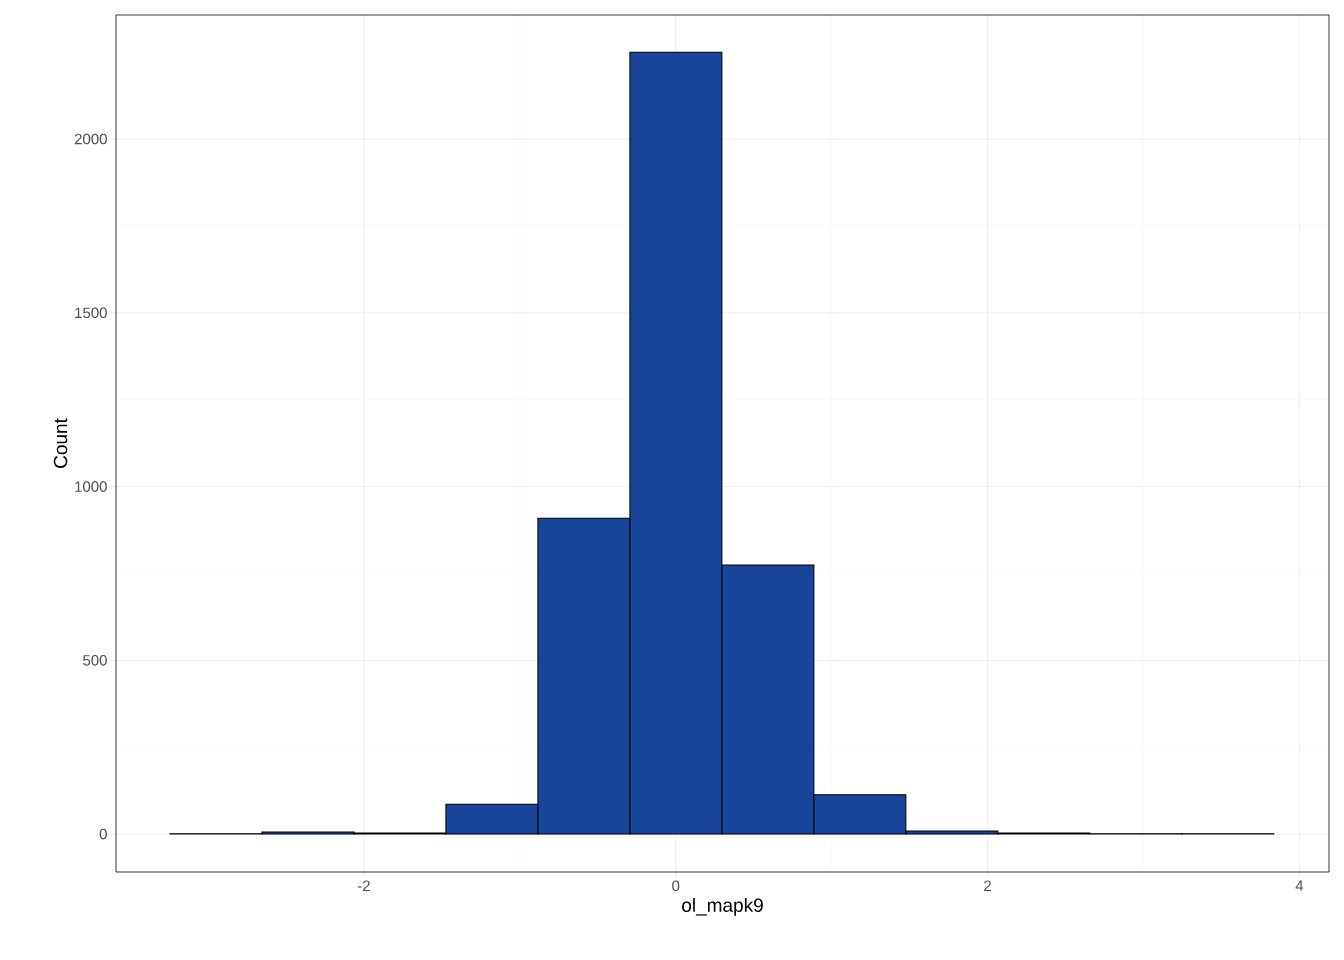 This screenshot has height=960, width=1344. I want to click on y-tick-label: 0, so click(103, 834).